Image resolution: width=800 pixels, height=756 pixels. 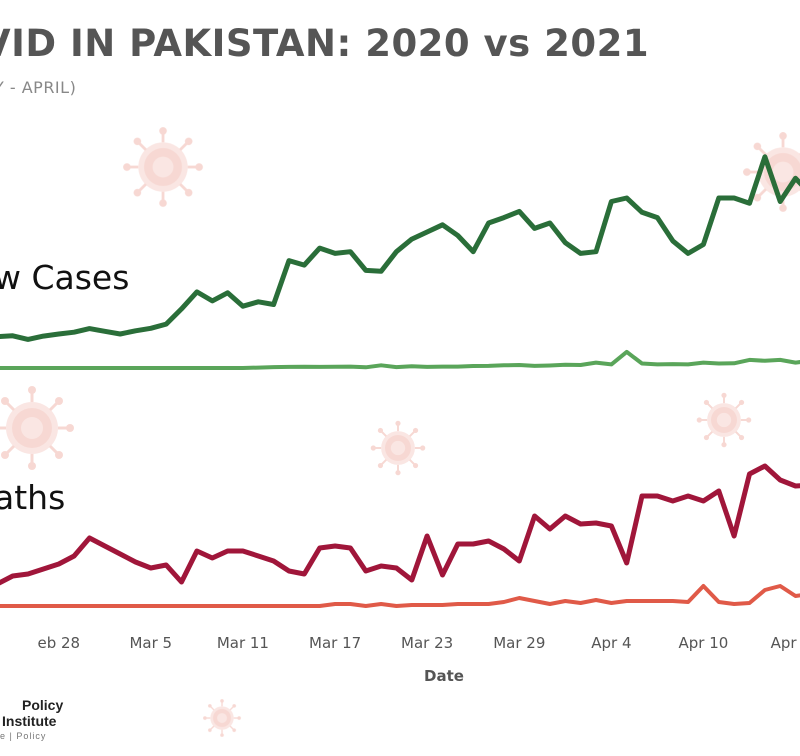 I want to click on x-tick-label: Mar 5, so click(x=150, y=643).